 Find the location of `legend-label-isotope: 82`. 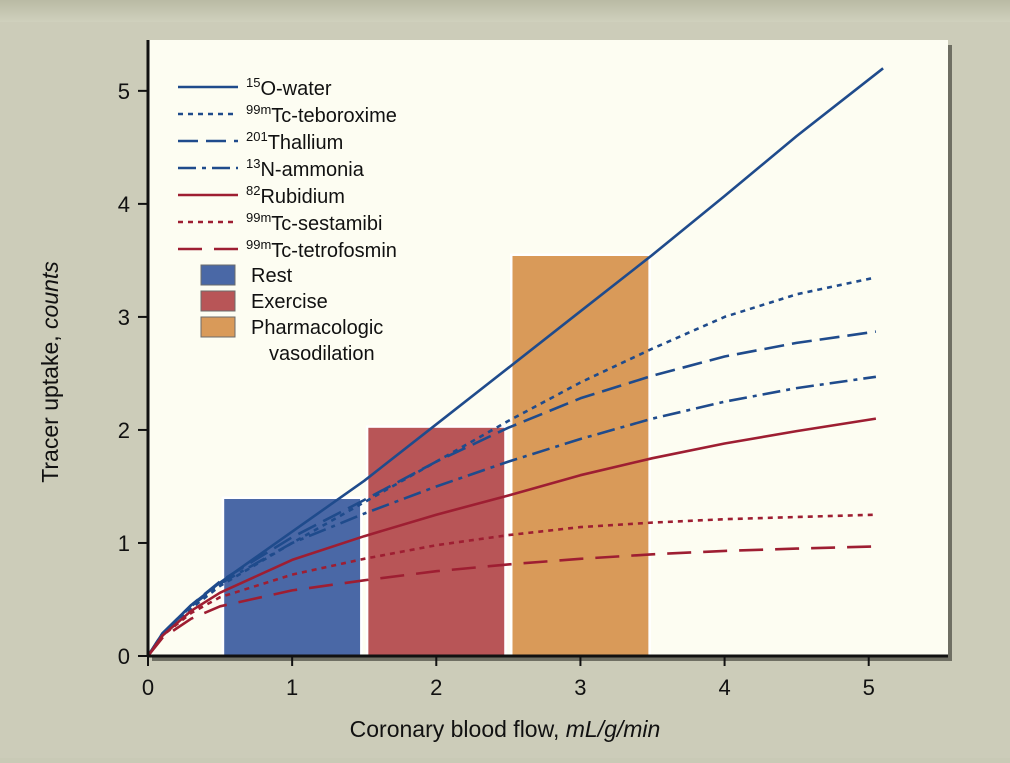

legend-label-isotope: 82 is located at coordinates (253, 190).